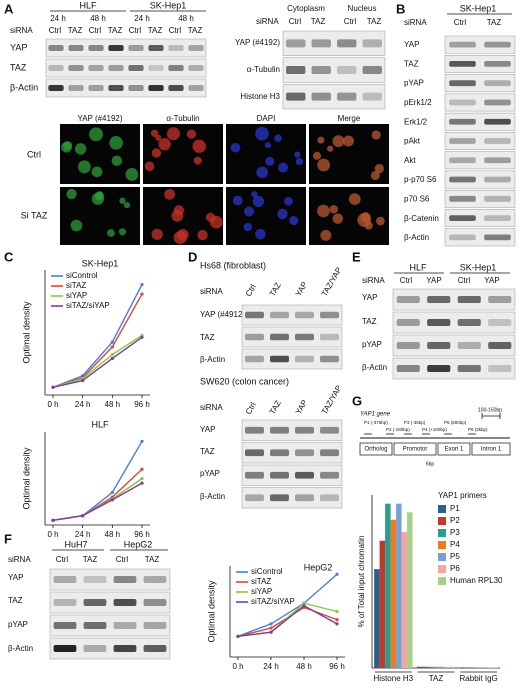 This screenshot has width=520, height=689. Describe the element at coordinates (400, 8) in the screenshot. I see `panel-label: B` at that location.